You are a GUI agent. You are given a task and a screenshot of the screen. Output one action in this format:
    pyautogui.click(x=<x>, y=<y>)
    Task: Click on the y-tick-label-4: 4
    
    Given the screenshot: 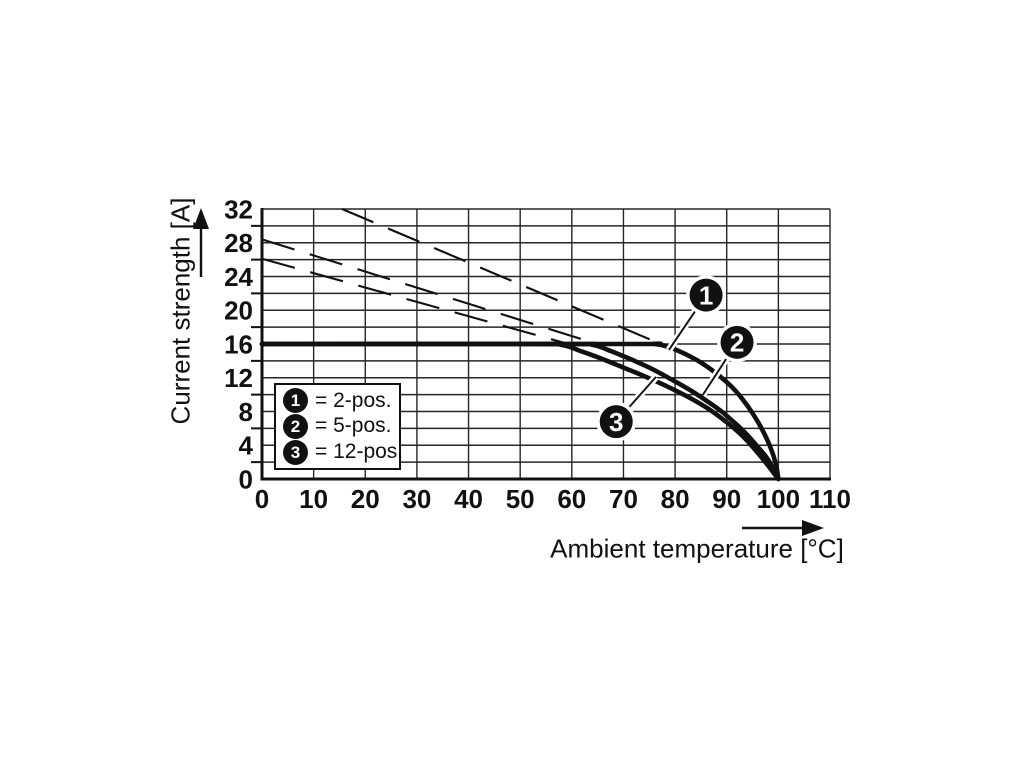 What is the action you would take?
    pyautogui.click(x=246, y=446)
    